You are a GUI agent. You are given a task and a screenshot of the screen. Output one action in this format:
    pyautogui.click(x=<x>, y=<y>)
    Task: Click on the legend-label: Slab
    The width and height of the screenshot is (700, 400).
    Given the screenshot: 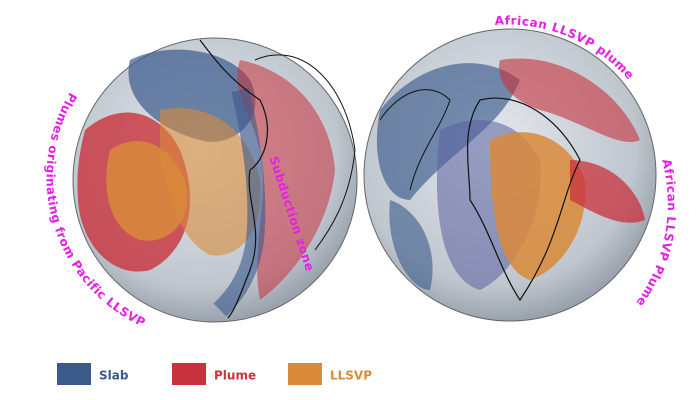 What is the action you would take?
    pyautogui.click(x=114, y=376)
    